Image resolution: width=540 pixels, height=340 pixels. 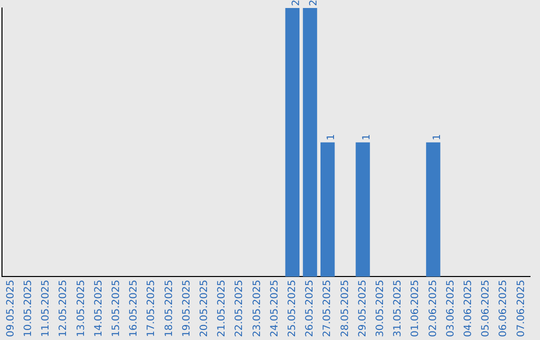 What do you see at coordinates (468, 309) in the screenshot?
I see `x-tick-label: 04.06.2025` at bounding box center [468, 309].